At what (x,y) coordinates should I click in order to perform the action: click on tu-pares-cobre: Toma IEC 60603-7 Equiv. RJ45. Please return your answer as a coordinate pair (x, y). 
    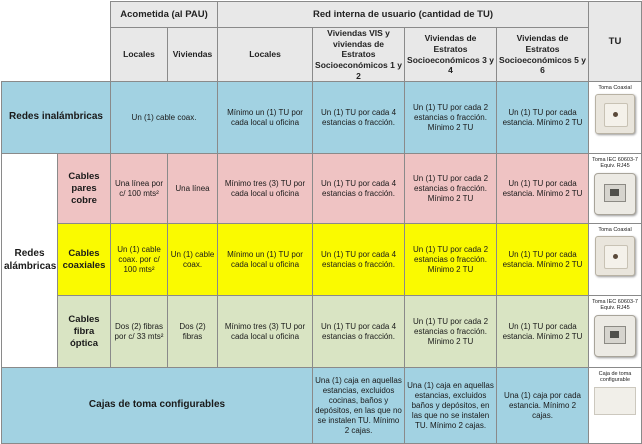
    Looking at the image, I should click on (615, 189).